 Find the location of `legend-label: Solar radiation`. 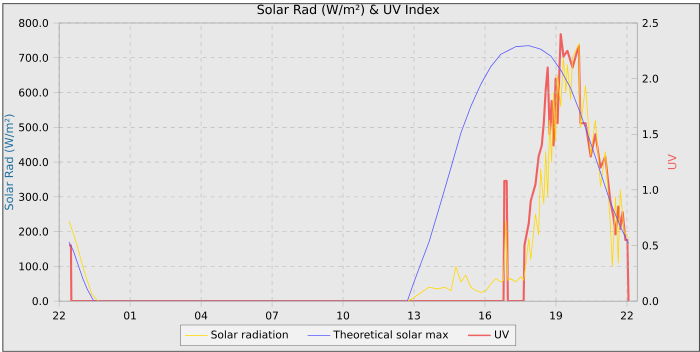

legend-label: Solar radiation is located at coordinates (249, 334).